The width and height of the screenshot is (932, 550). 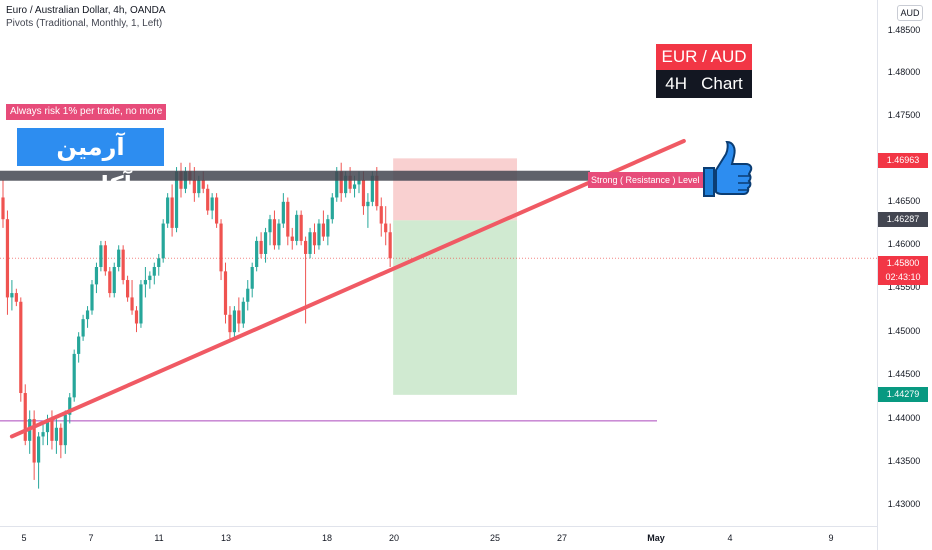 What do you see at coordinates (726, 172) in the screenshot?
I see `thumbs-up-icon` at bounding box center [726, 172].